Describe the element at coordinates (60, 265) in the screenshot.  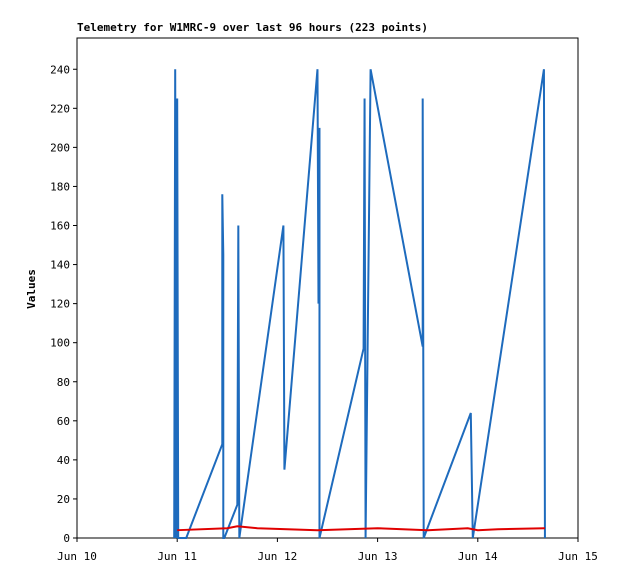
I see `y-tick-label: 140` at that location.